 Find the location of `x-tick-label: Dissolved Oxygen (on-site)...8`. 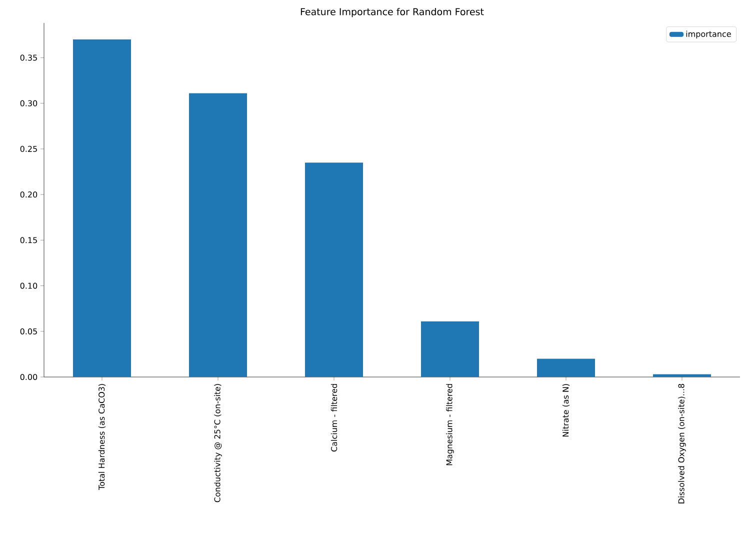

x-tick-label: Dissolved Oxygen (on-site)...8 is located at coordinates (682, 444).